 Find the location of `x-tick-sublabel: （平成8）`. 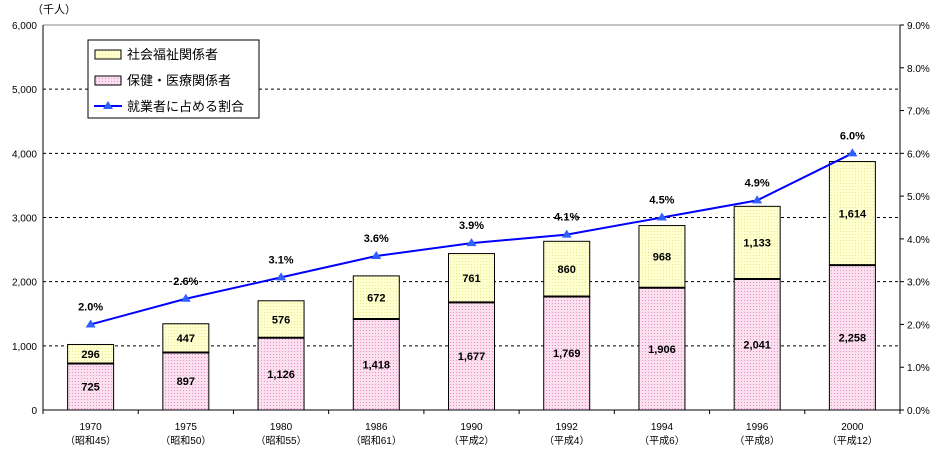

x-tick-sublabel: （平成8） is located at coordinates (757, 441).